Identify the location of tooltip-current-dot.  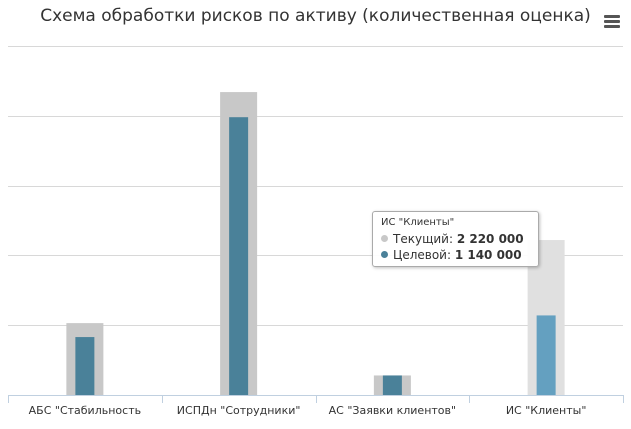
(384, 238).